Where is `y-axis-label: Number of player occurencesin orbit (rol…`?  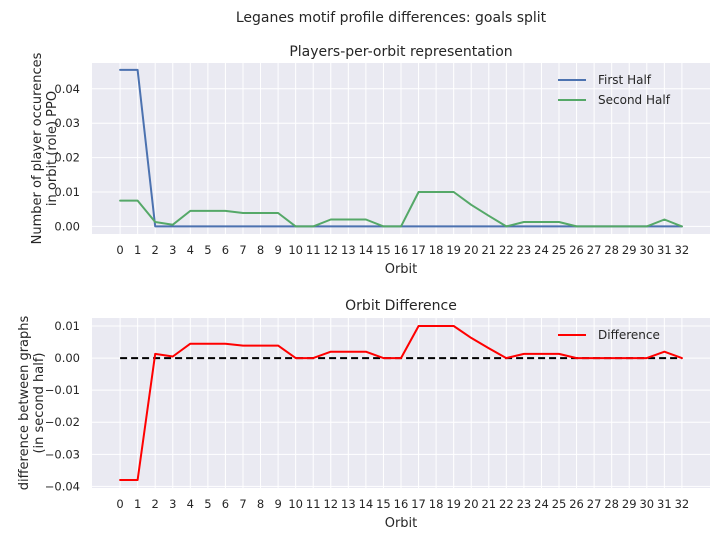
y-axis-label: Number of player occurencesin orbit (rol… is located at coordinates (45, 148).